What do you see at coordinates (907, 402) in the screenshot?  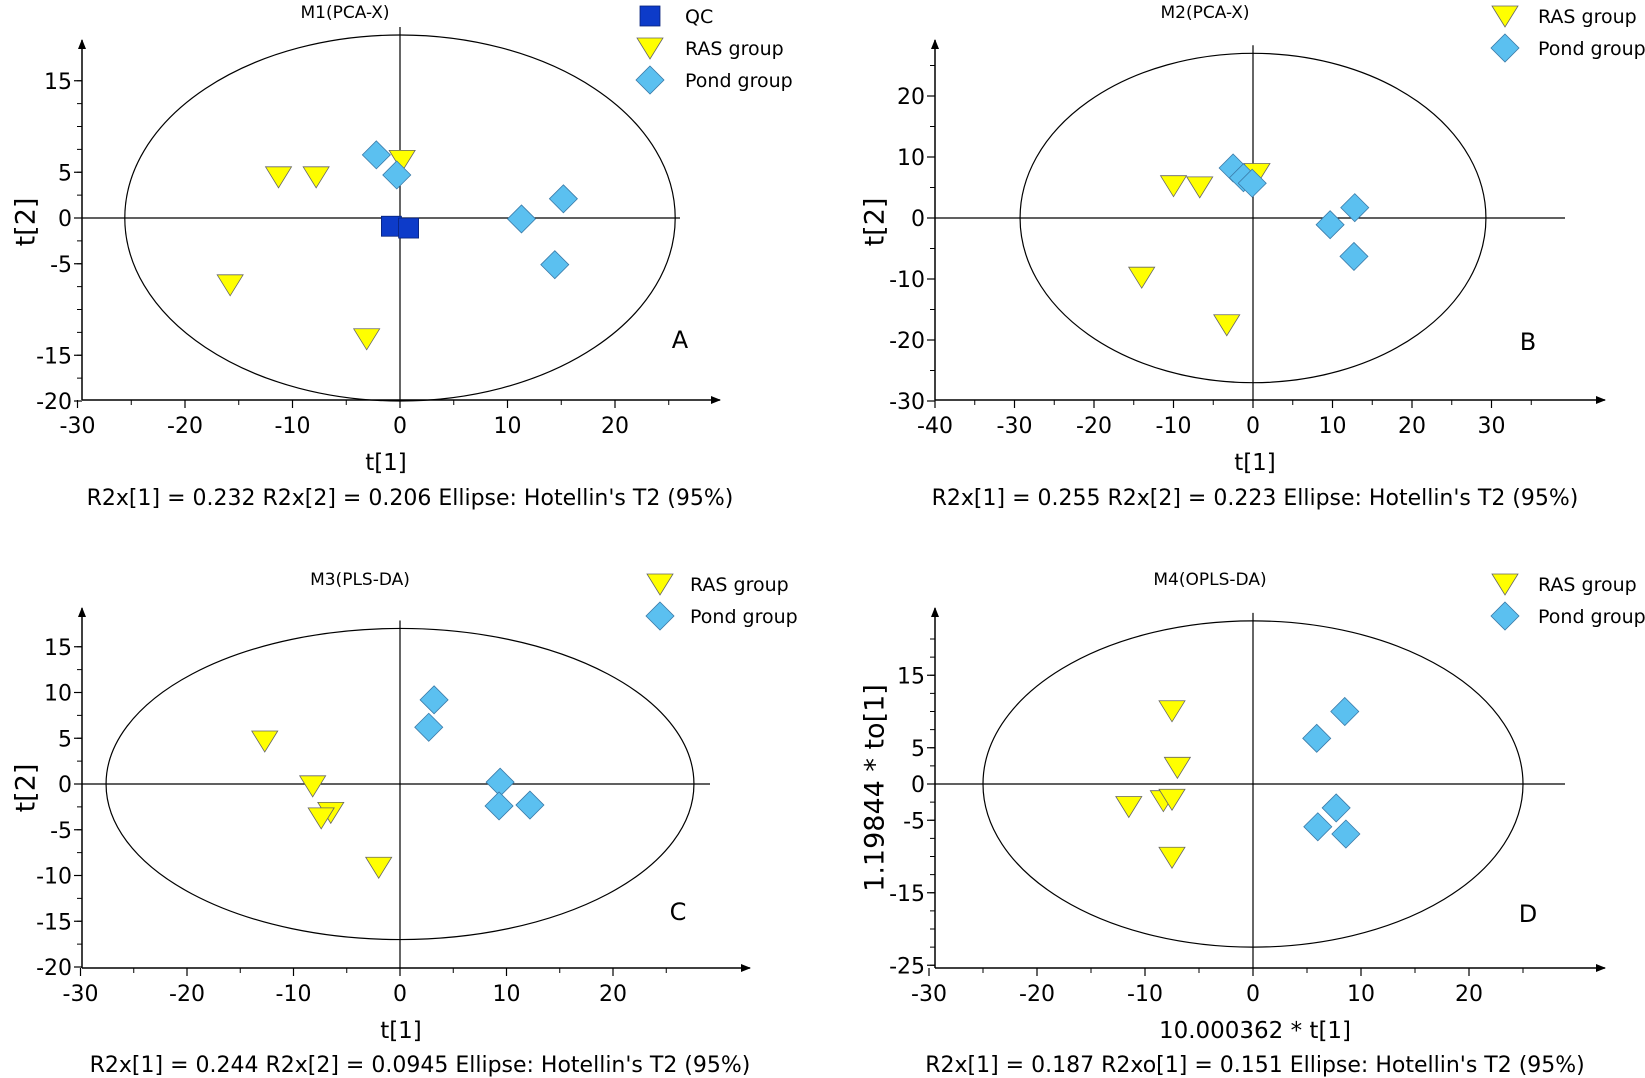 I see `y-tick-label: -30` at bounding box center [907, 402].